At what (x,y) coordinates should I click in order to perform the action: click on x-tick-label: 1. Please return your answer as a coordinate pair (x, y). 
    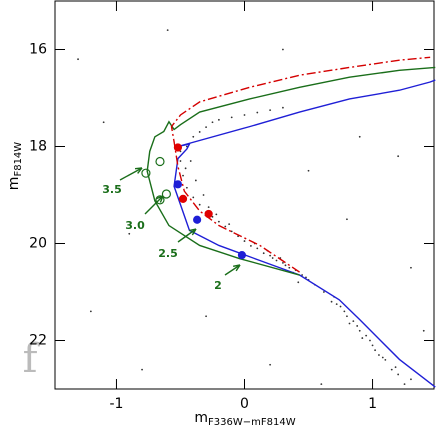
    Looking at the image, I should click on (372, 404).